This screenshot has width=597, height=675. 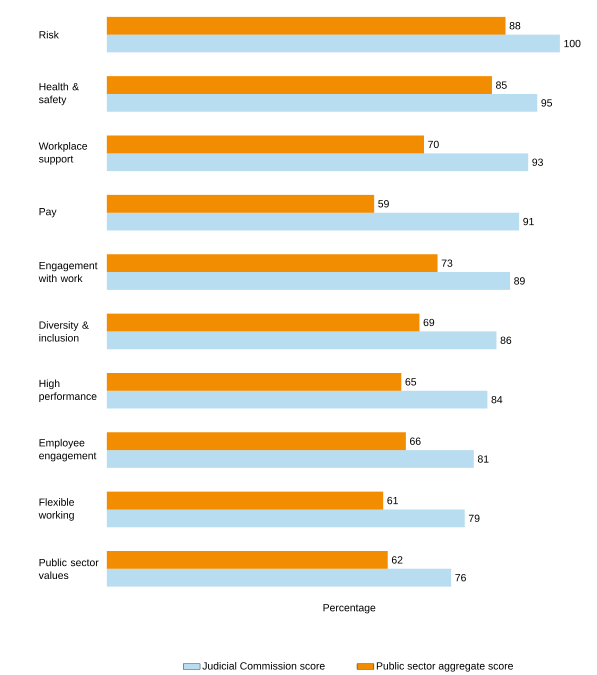 What do you see at coordinates (415, 441) in the screenshot?
I see `data-label: 66` at bounding box center [415, 441].